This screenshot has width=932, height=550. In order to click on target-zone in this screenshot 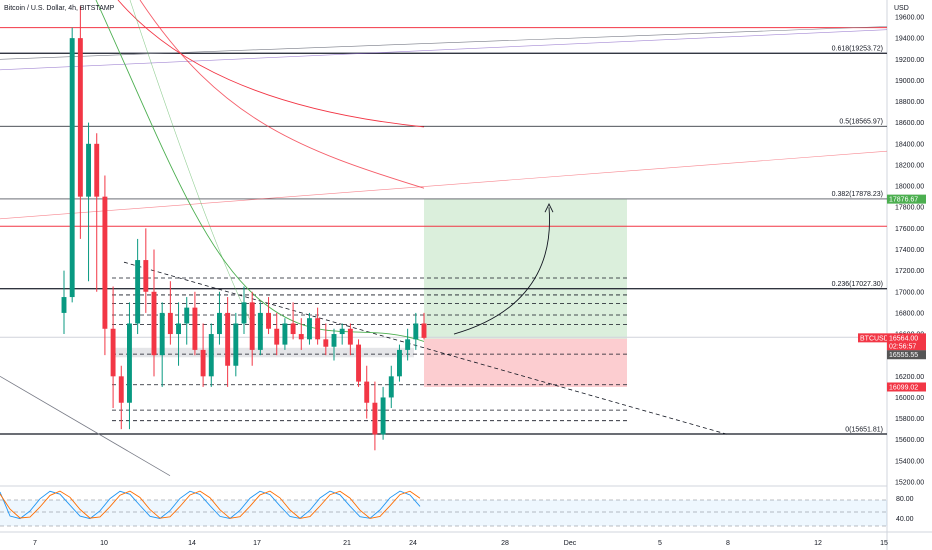, I will do `click(525, 269)`.